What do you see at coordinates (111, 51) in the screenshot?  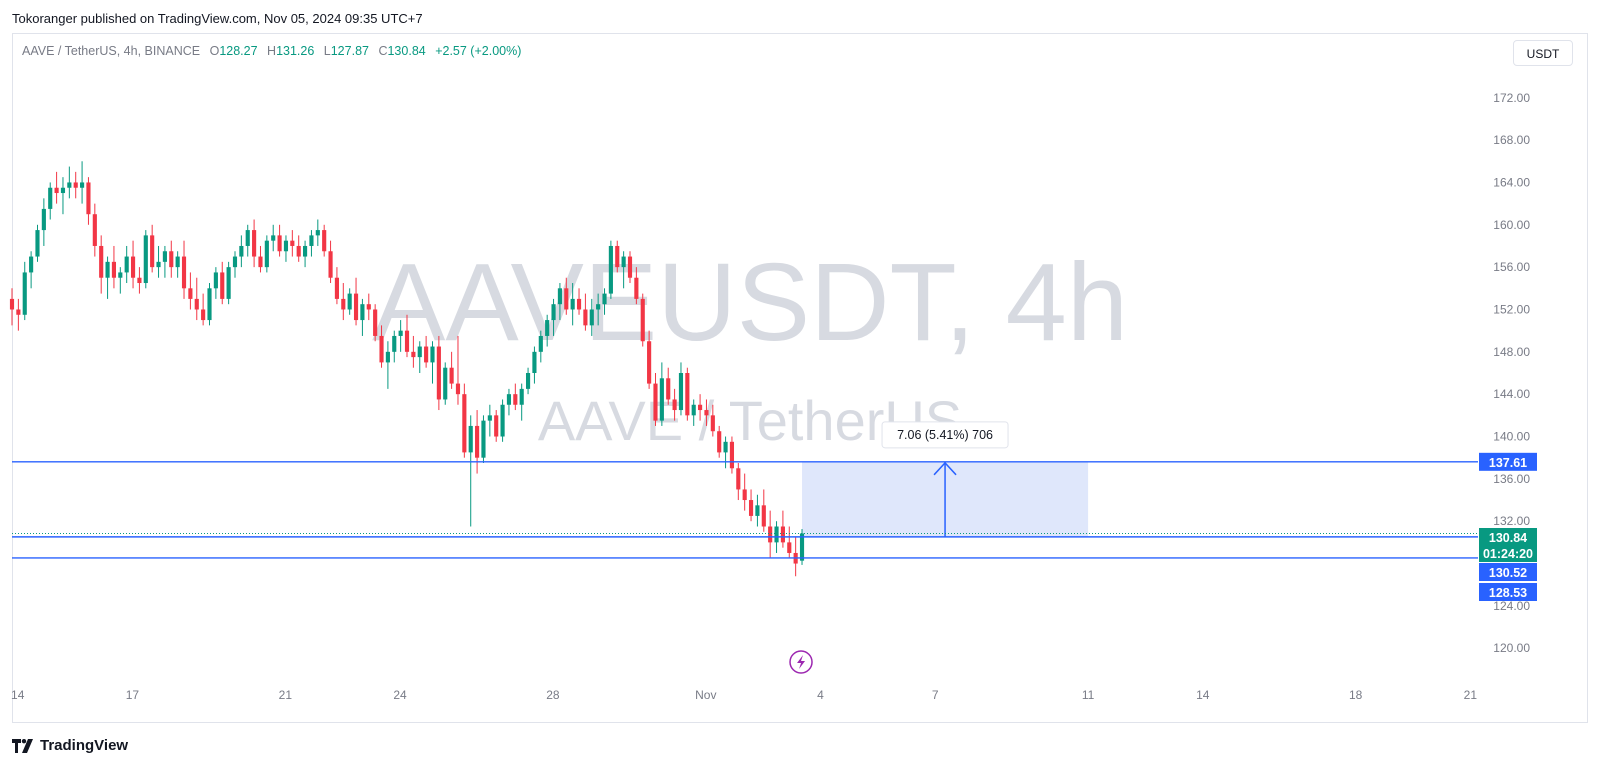 I see `legend-symbol: AAVE / TetherUS, 4h, BINANCE` at bounding box center [111, 51].